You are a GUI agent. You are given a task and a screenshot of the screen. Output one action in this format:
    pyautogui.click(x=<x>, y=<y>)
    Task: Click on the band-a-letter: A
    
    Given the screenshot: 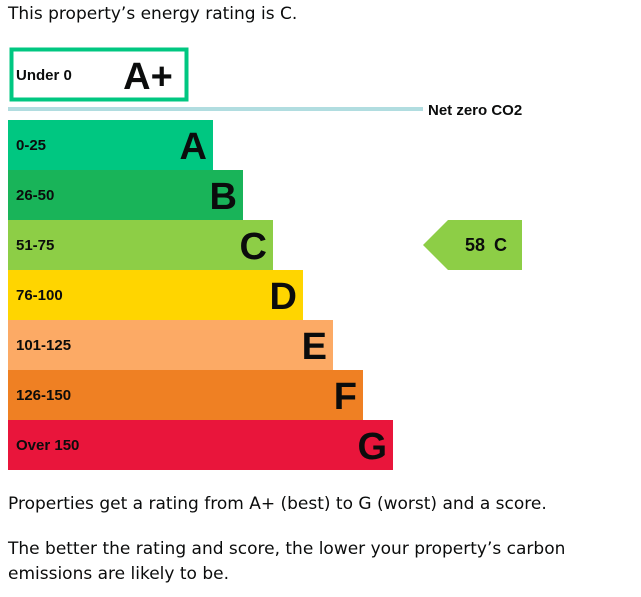 What is the action you would take?
    pyautogui.click(x=193, y=147)
    